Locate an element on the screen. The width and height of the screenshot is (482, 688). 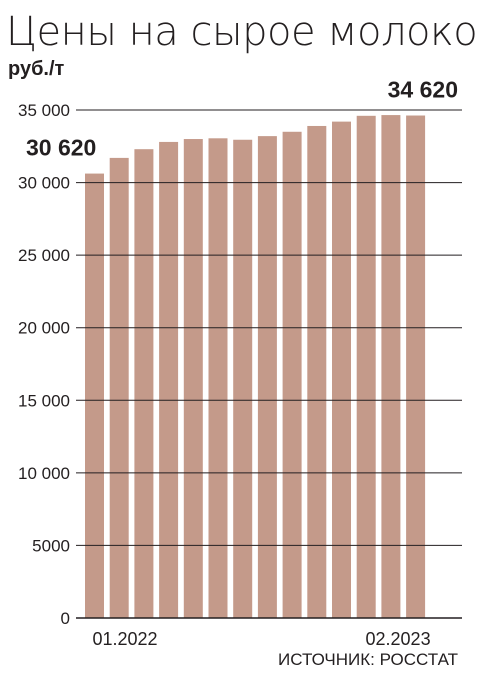
y-tick-label: 30 000 is located at coordinates (44, 183).